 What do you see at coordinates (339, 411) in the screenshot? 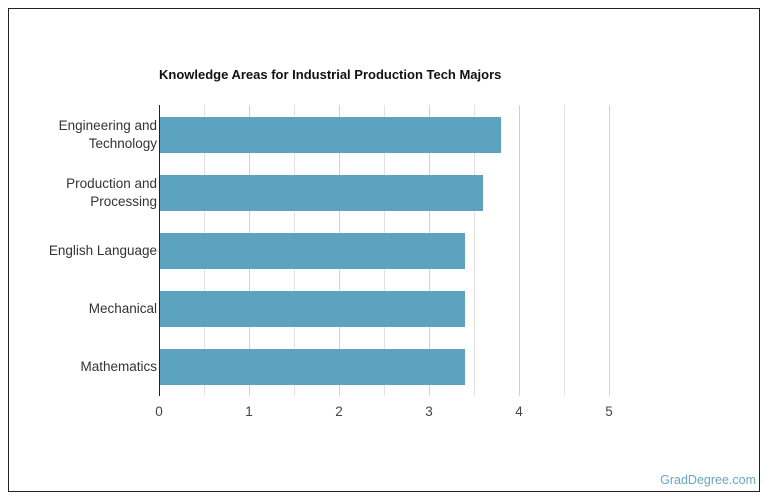
I see `x-tick-label: 2` at bounding box center [339, 411].